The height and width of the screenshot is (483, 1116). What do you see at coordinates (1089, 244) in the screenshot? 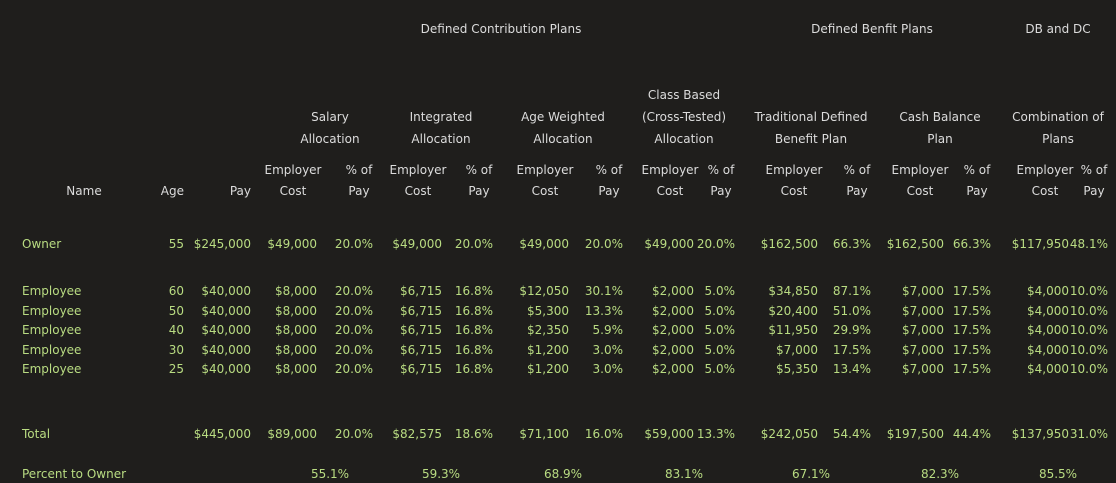
I see `row-pct-of-pay: 48.1%` at bounding box center [1089, 244].